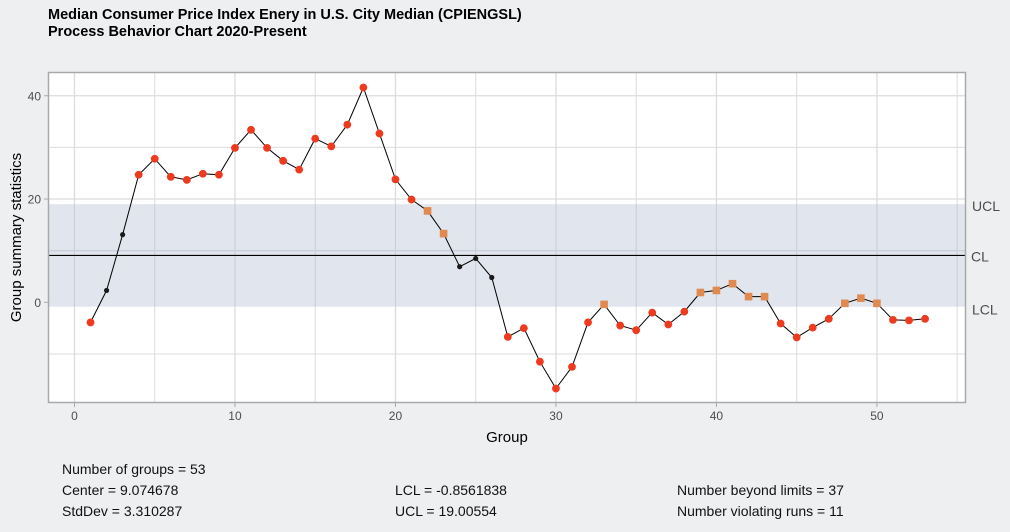  What do you see at coordinates (446, 511) in the screenshot?
I see `stat-ucl: UCL = 19.00554` at bounding box center [446, 511].